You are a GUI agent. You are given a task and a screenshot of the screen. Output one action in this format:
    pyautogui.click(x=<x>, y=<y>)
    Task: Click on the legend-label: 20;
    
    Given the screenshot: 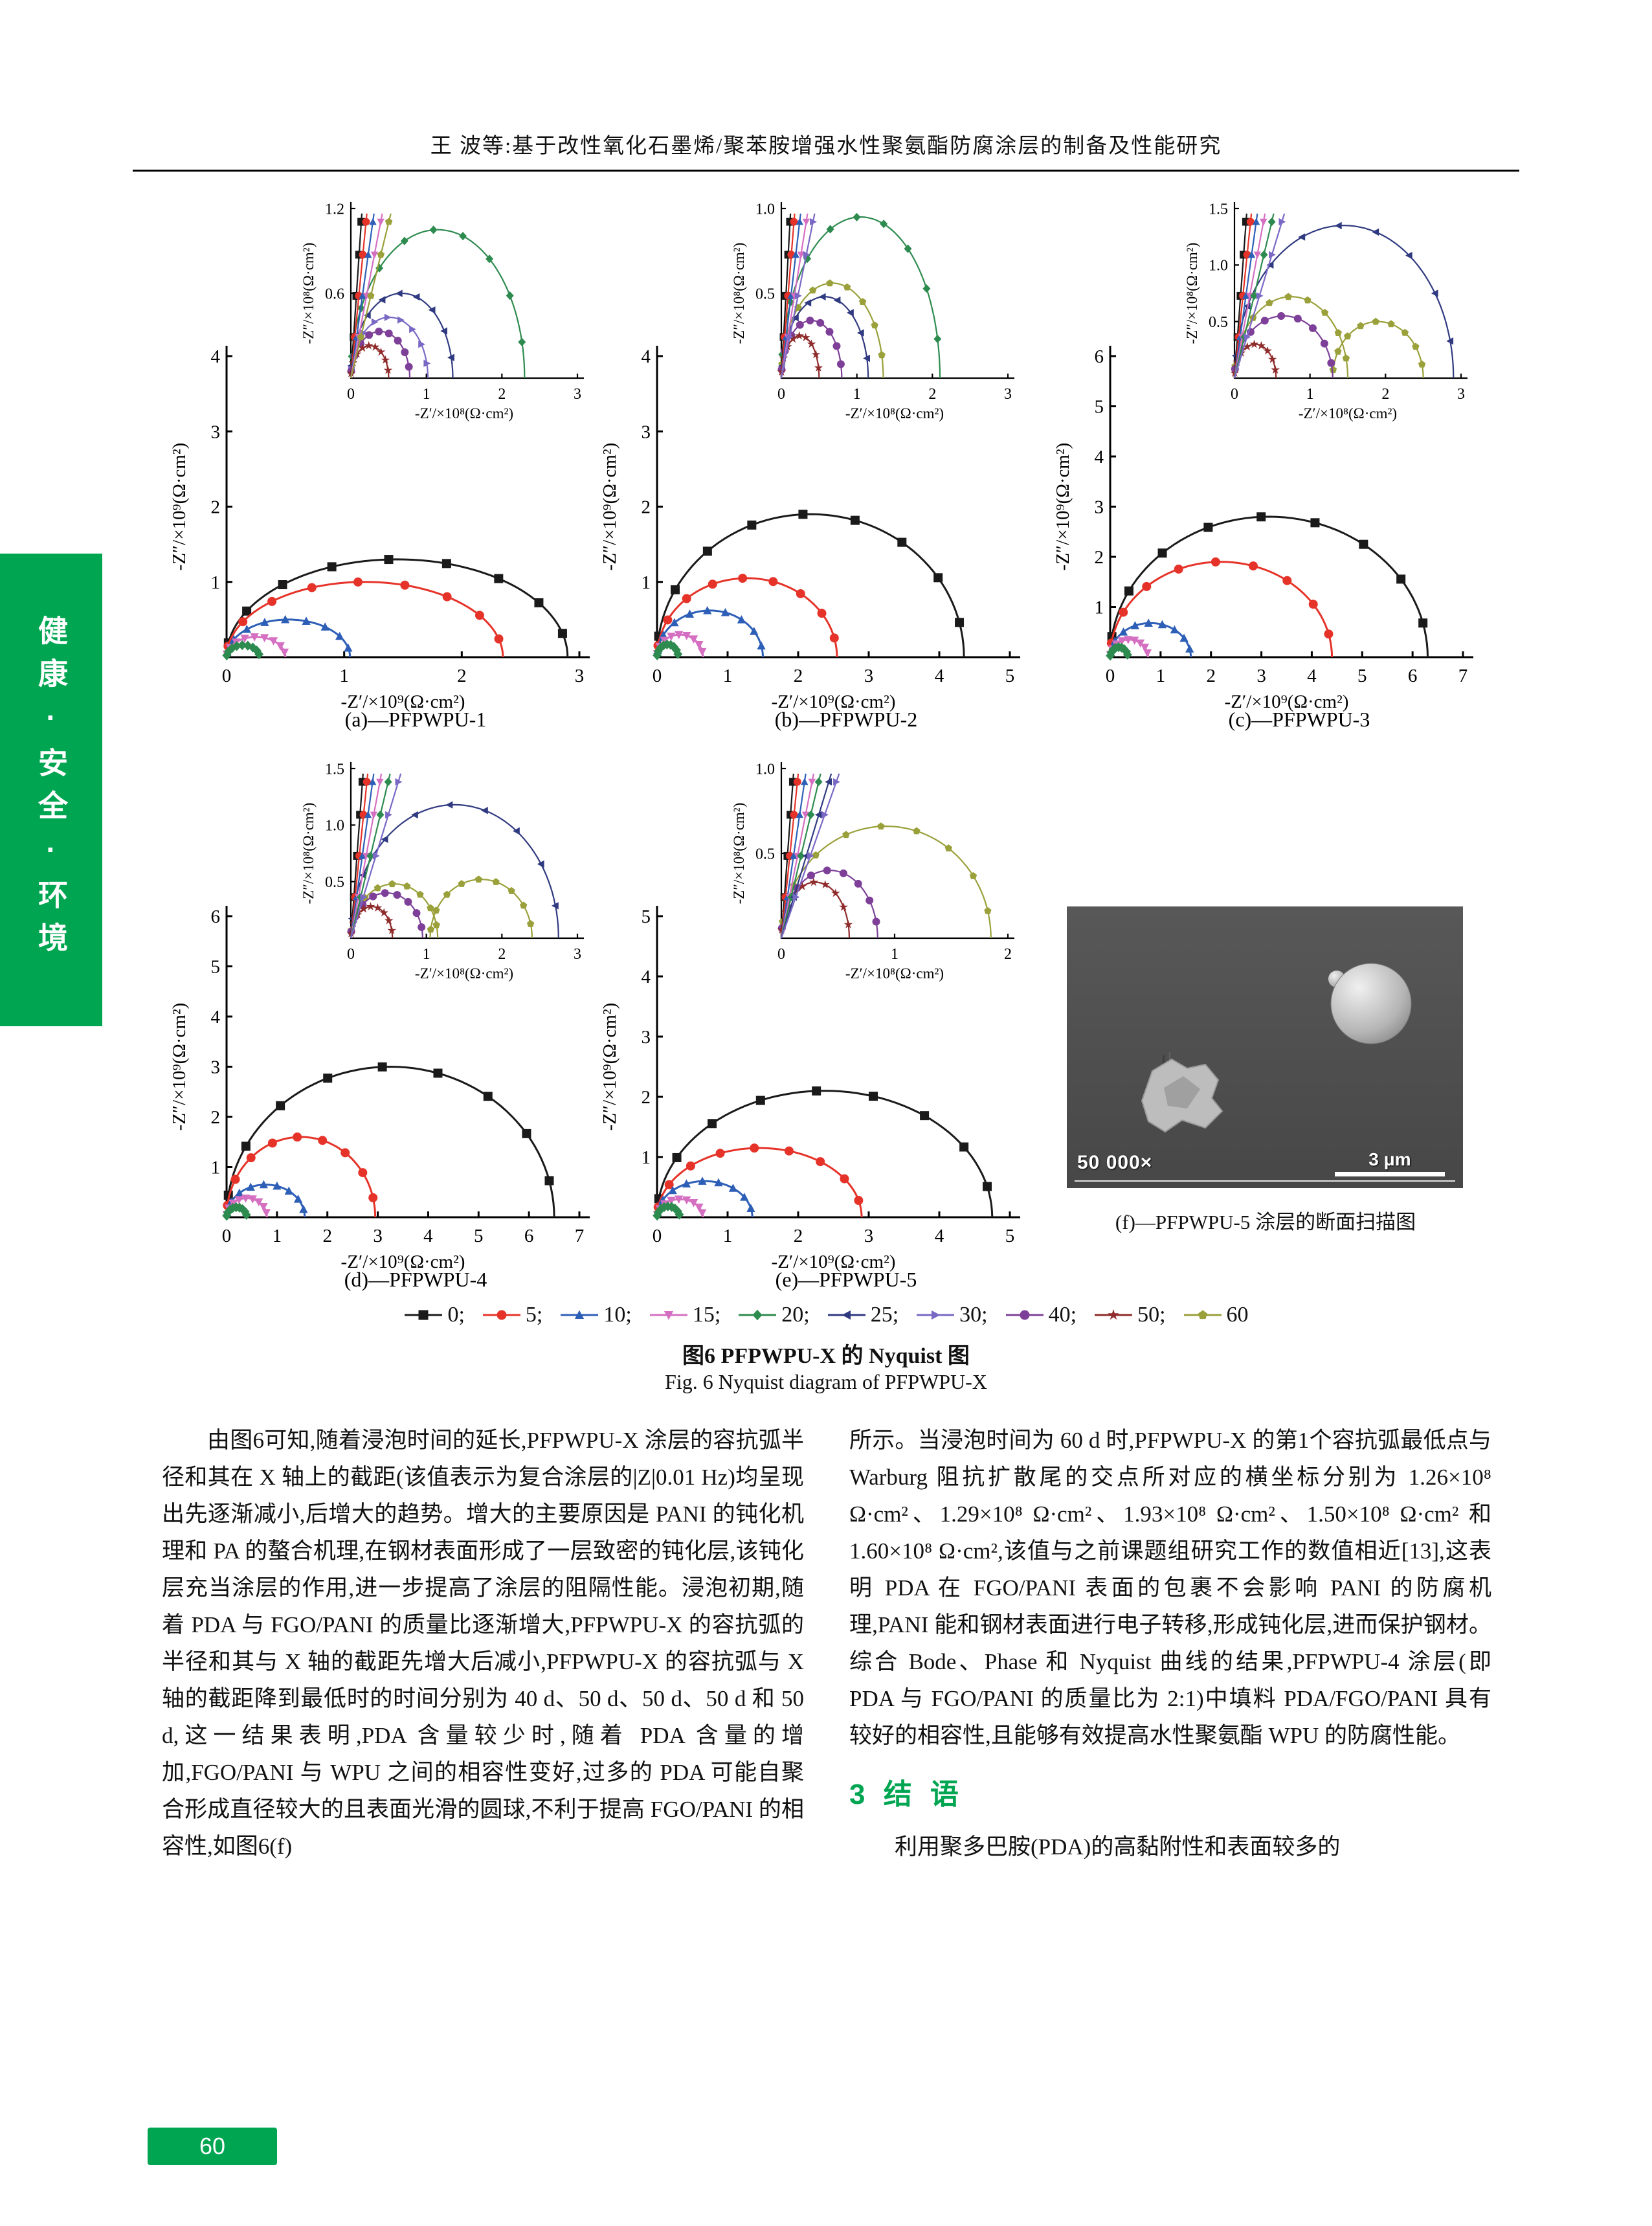 What is the action you would take?
    pyautogui.click(x=795, y=1315)
    